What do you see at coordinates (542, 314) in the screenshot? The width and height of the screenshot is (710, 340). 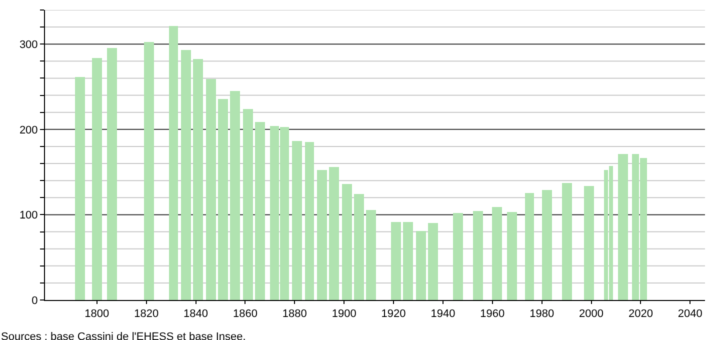 I see `x-tick-label: 1980` at bounding box center [542, 314].